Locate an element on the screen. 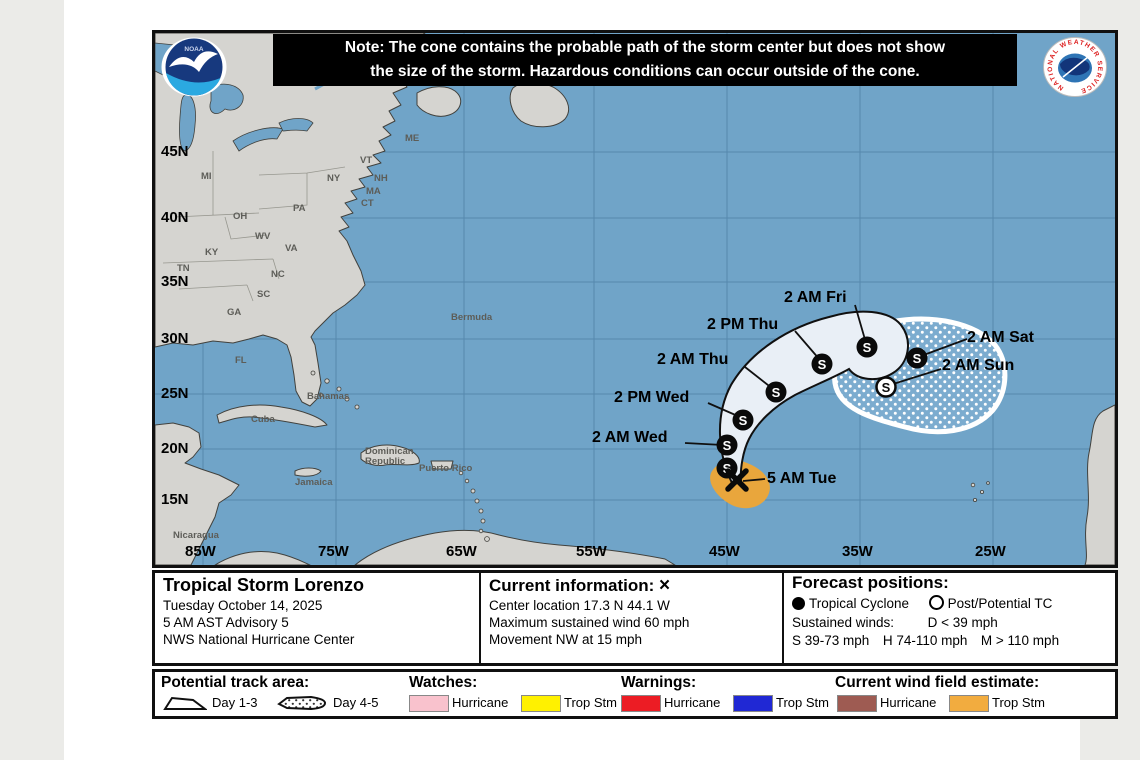 Image resolution: width=1140 pixels, height=760 pixels. lat-label-45n: 45N is located at coordinates (175, 151).